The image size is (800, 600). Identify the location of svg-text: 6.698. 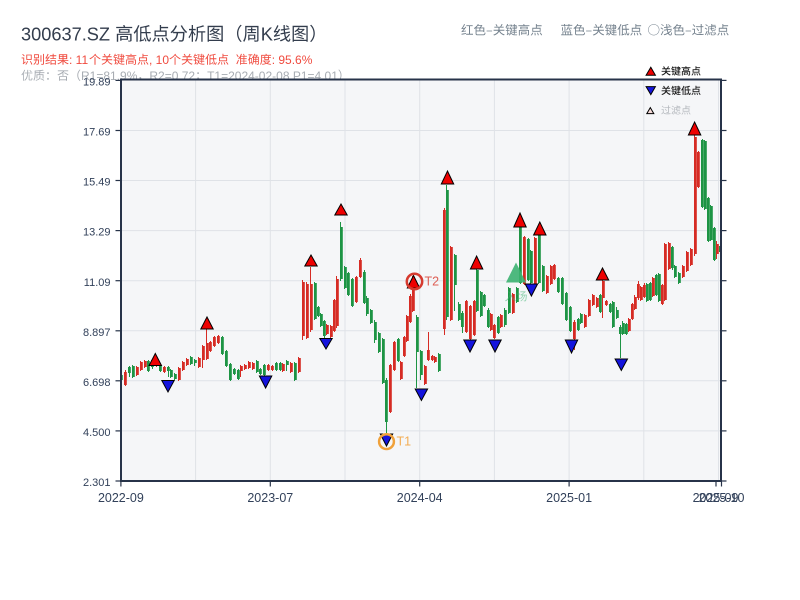
(97, 383).